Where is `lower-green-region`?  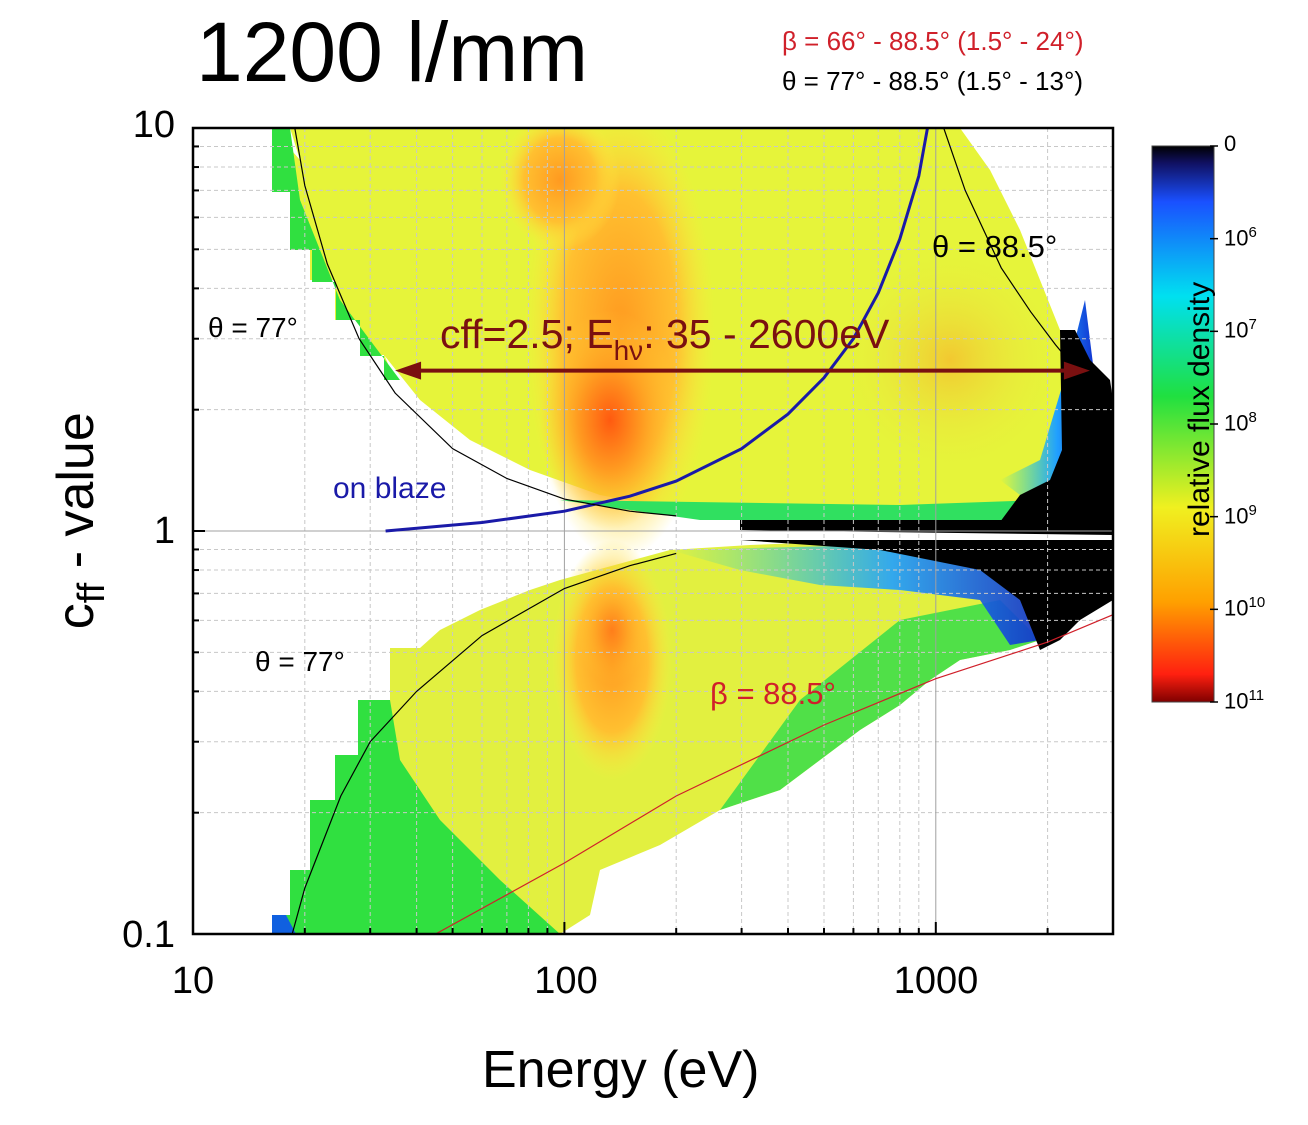
lower-green-region is located at coordinates (416, 817).